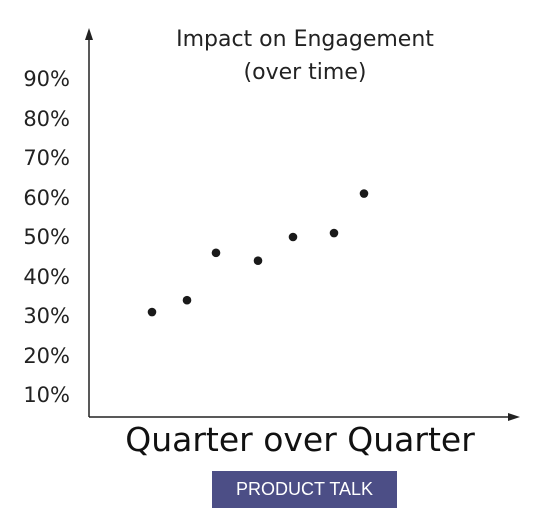 The image size is (550, 529). I want to click on y-tick-label: 10%, so click(46, 395).